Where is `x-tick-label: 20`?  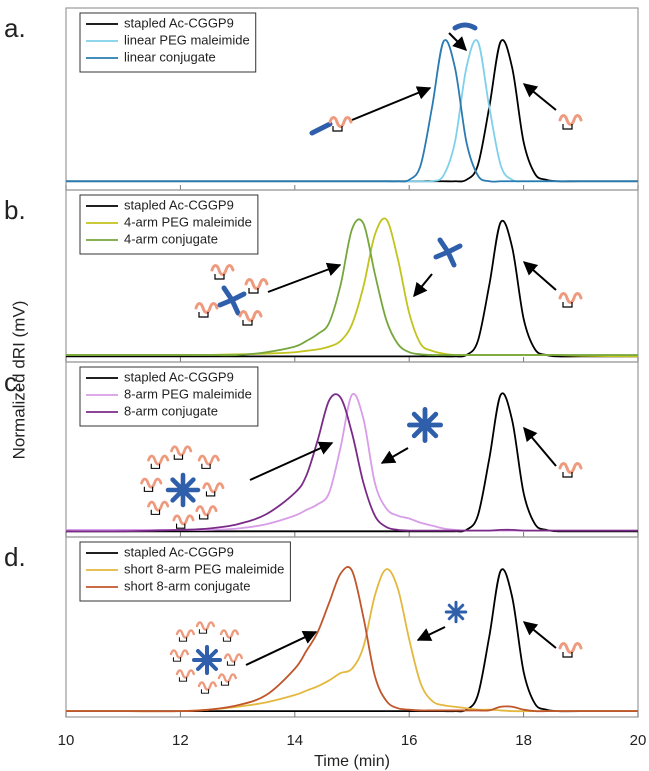
x-tick-label: 20 is located at coordinates (638, 740).